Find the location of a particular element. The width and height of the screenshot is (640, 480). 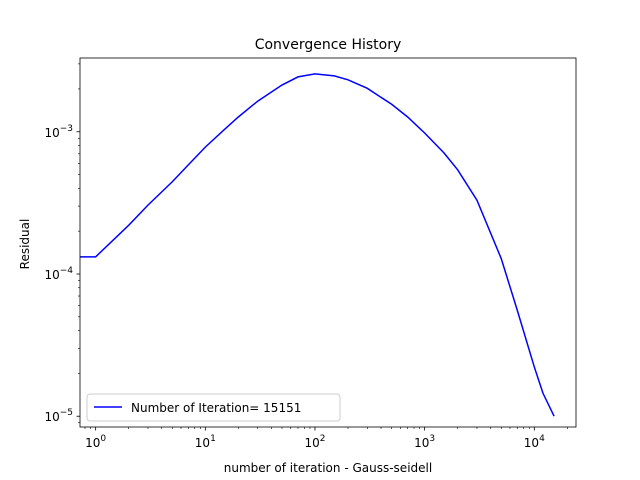

y-axis-ticks: 10−510−410−3 is located at coordinates (62, 243).